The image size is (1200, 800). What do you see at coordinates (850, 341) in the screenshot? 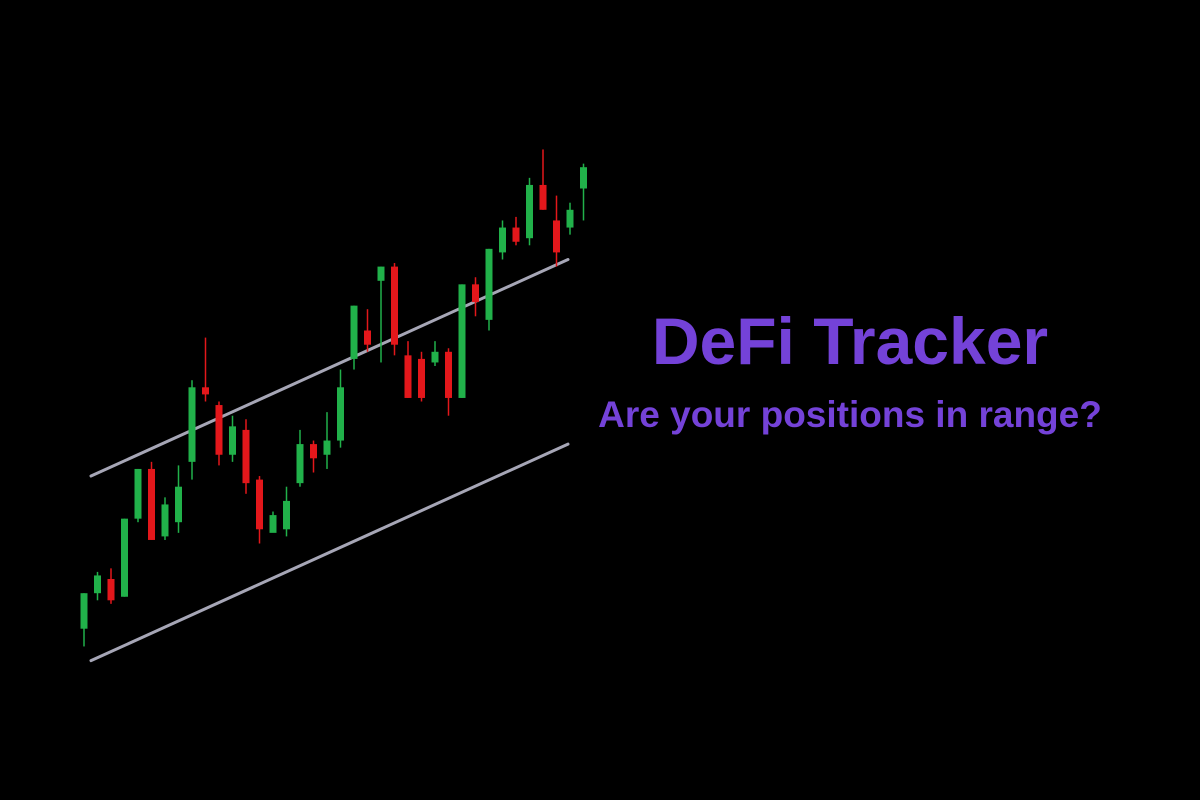
I see `brand-title: DeFi Tracker` at bounding box center [850, 341].